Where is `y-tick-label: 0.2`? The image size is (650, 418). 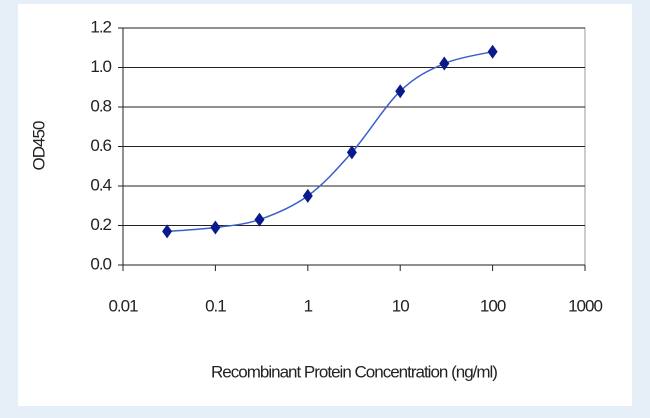 y-tick-label: 0.2 is located at coordinates (100, 224).